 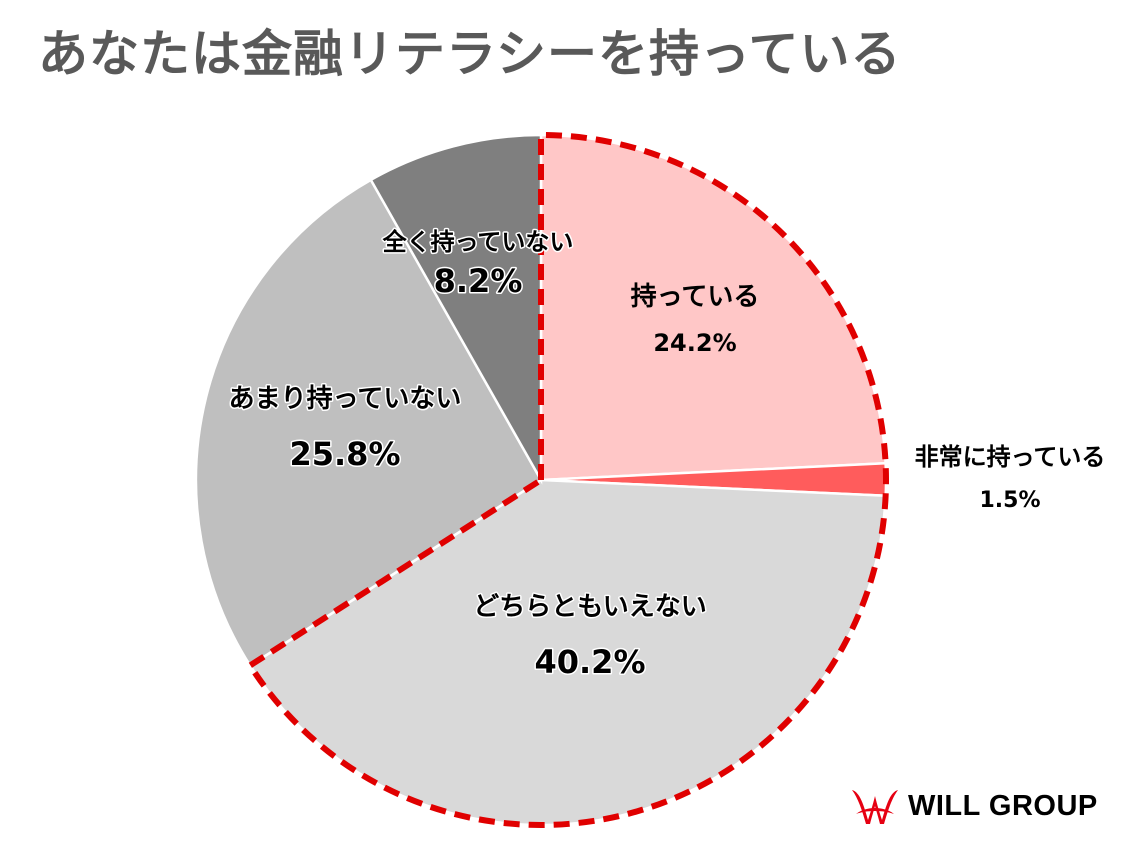 I want to click on slice-value-label-2: 1.5%, so click(x=1009, y=500).